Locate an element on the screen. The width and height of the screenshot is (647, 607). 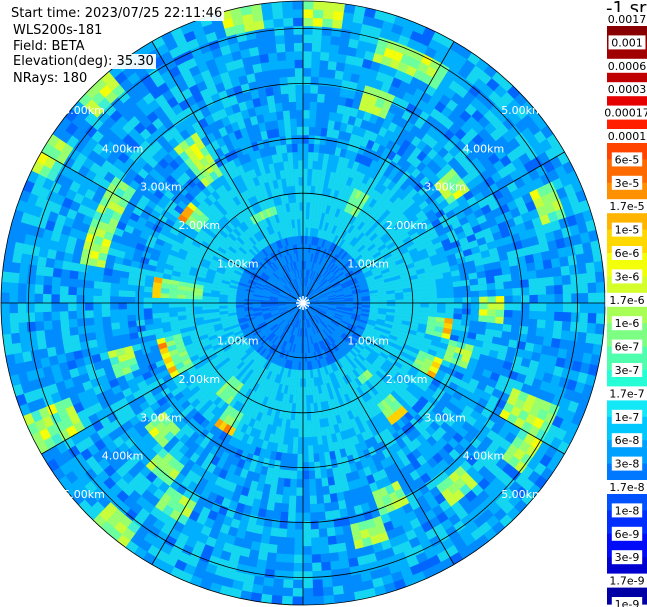
ring-label-ne-4: 4.00km is located at coordinates (484, 148).